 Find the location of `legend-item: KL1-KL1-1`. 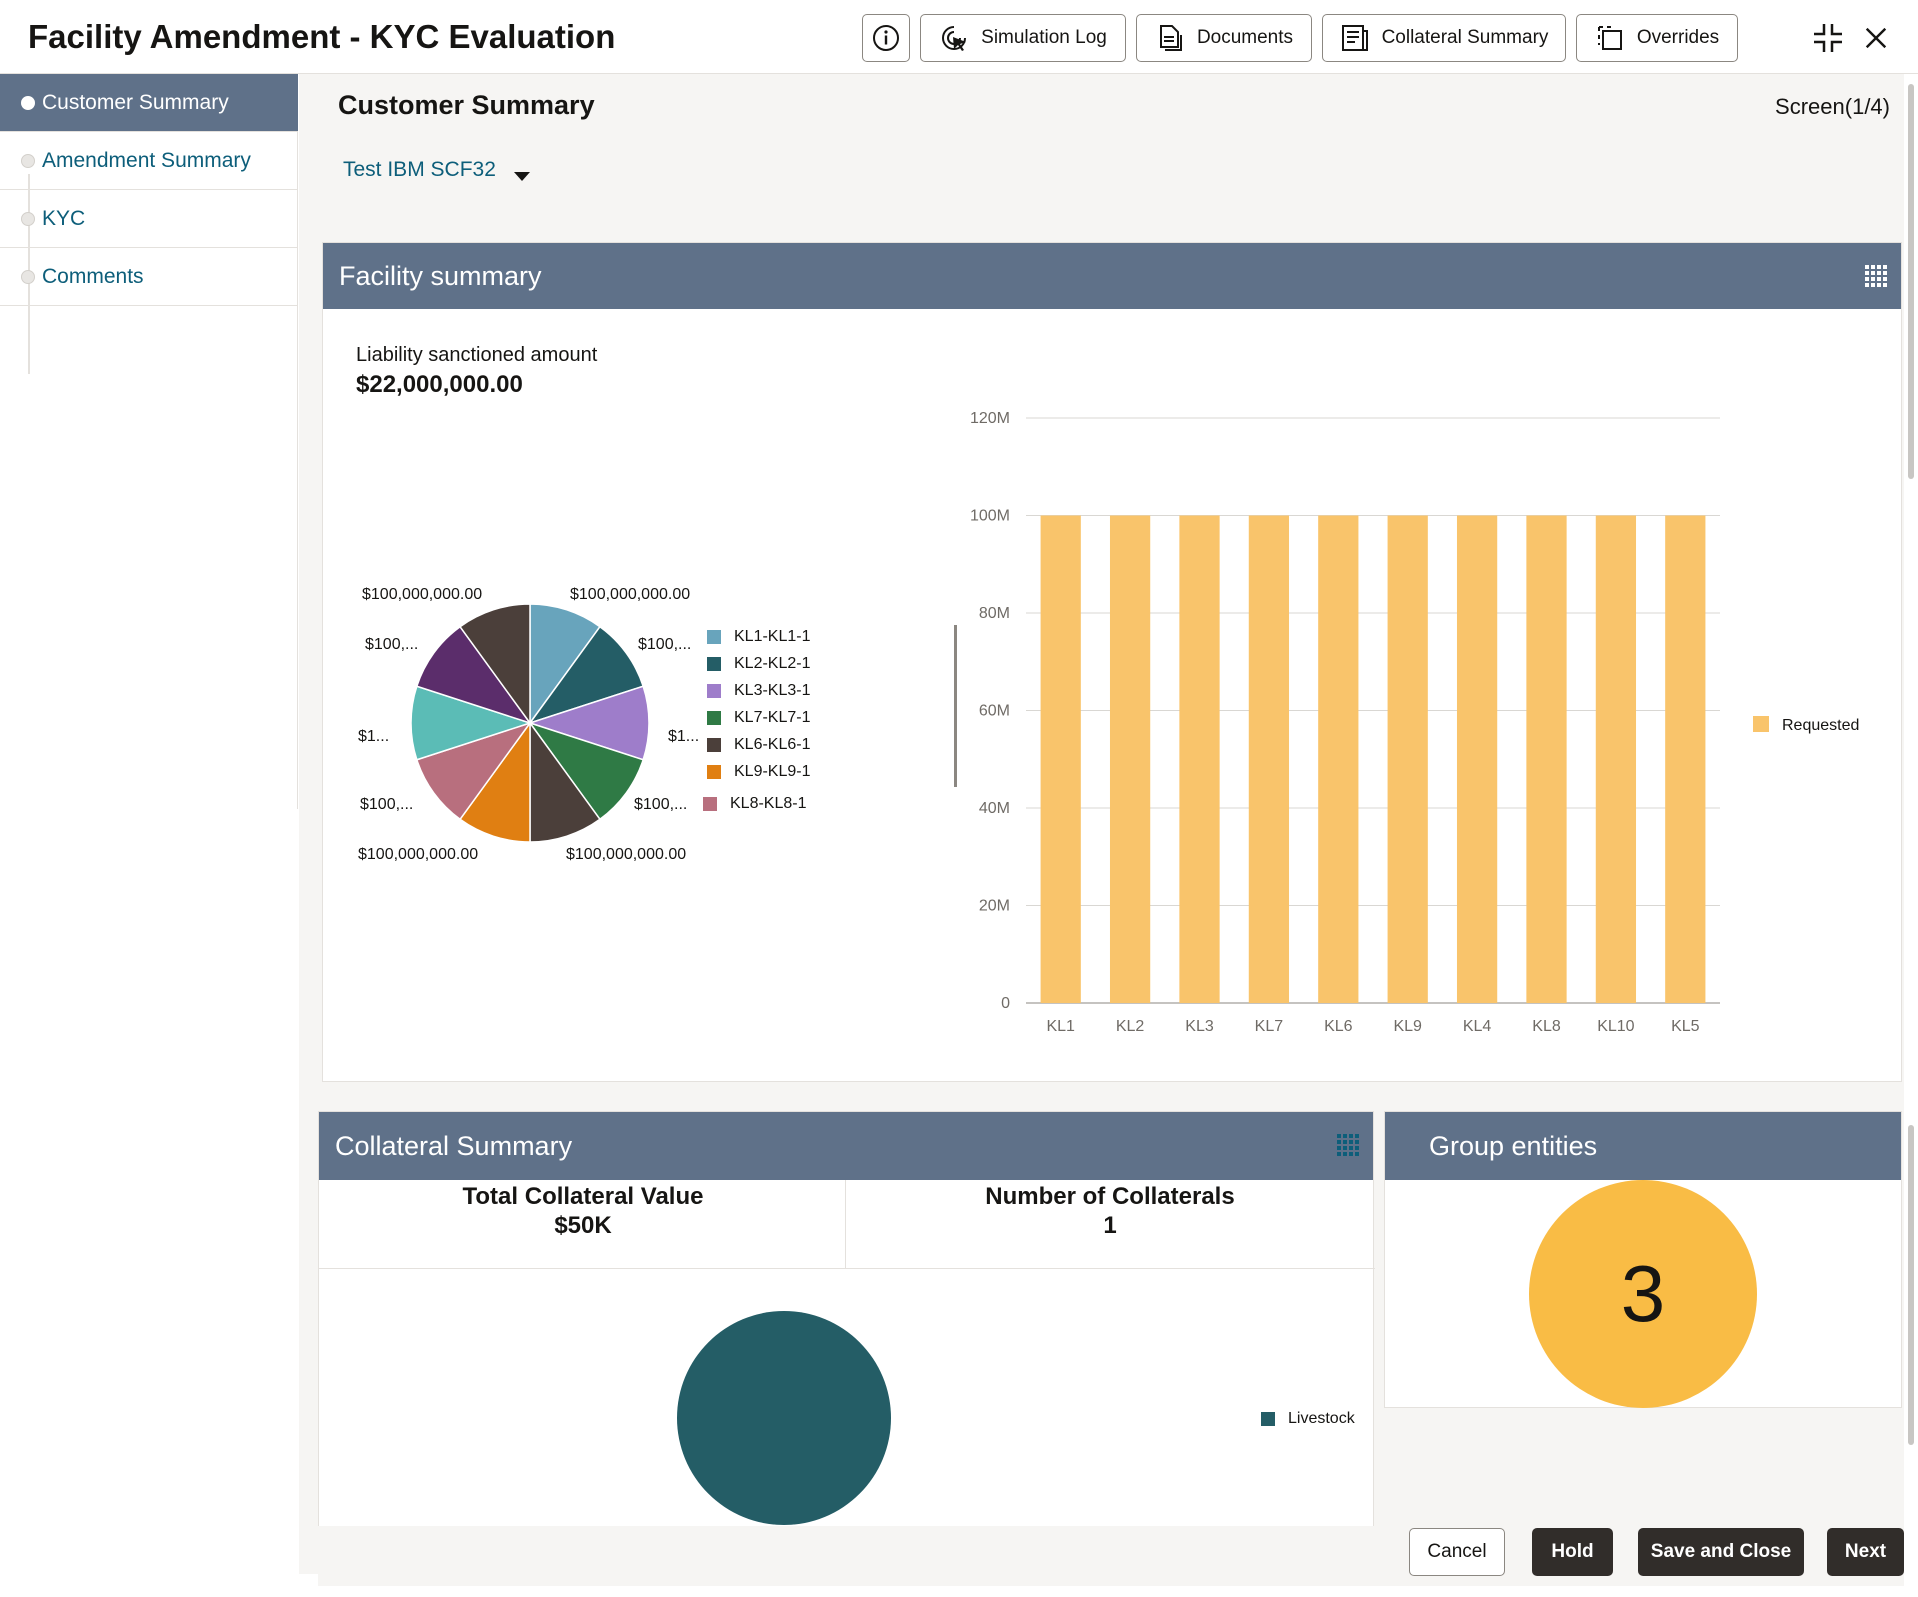

legend-item: KL1-KL1-1 is located at coordinates (759, 637).